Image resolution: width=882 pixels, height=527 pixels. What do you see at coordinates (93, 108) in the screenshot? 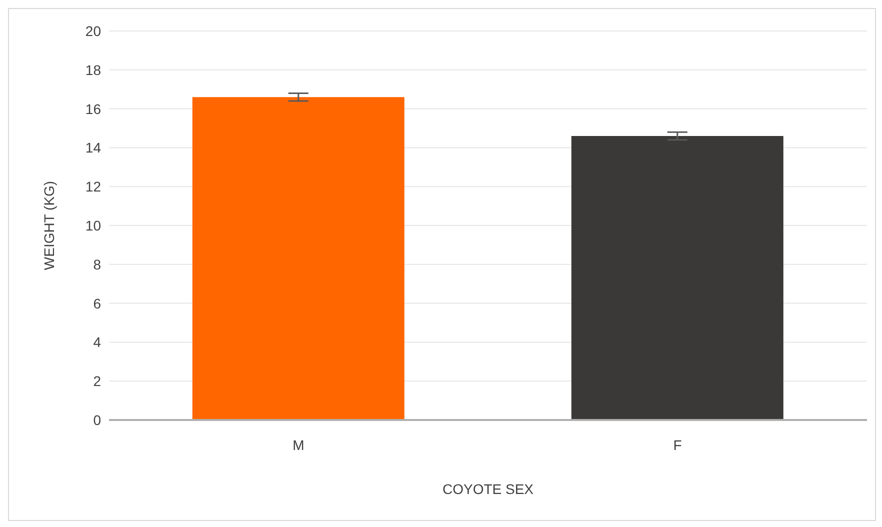
I see `y-tick-label: 16` at bounding box center [93, 108].